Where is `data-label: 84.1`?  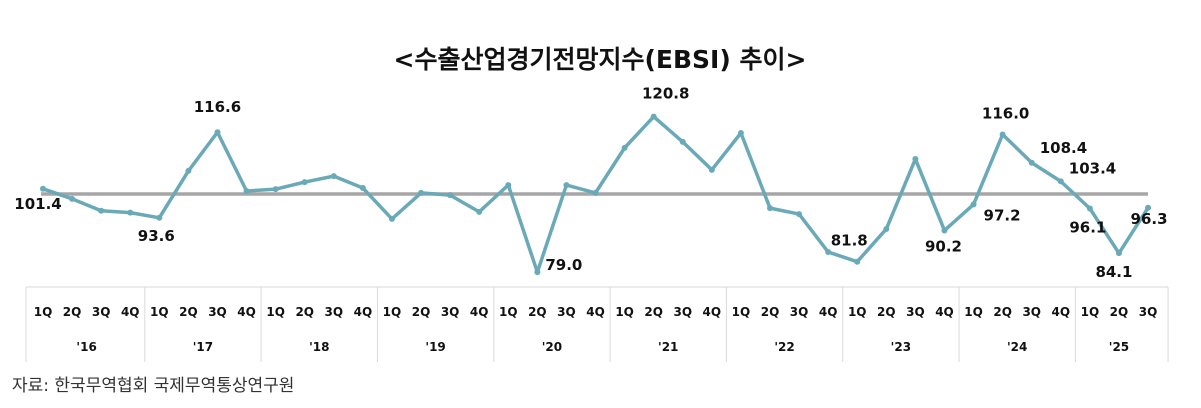
data-label: 84.1 is located at coordinates (1113, 272).